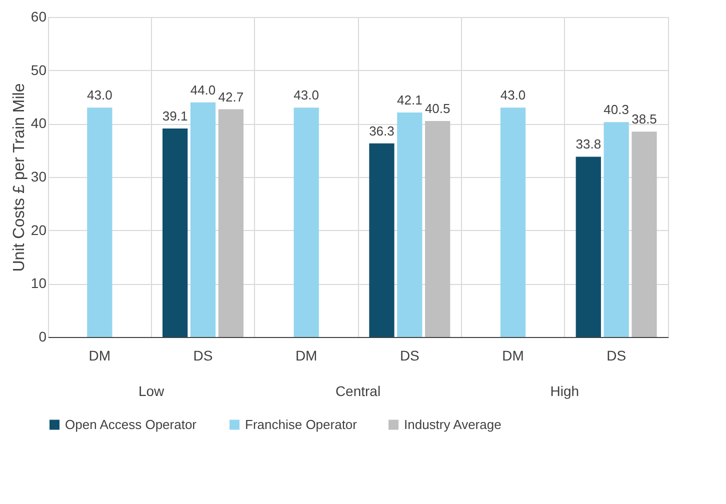 Image resolution: width=726 pixels, height=504 pixels. I want to click on text: Central, so click(358, 391).